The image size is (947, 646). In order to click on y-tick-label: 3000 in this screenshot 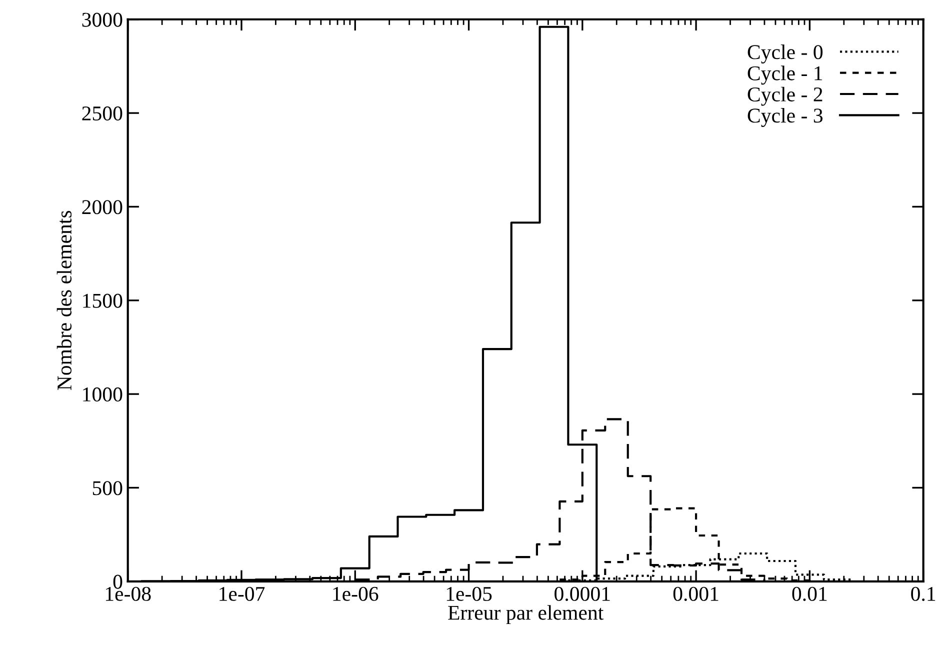, I will do `click(102, 19)`.